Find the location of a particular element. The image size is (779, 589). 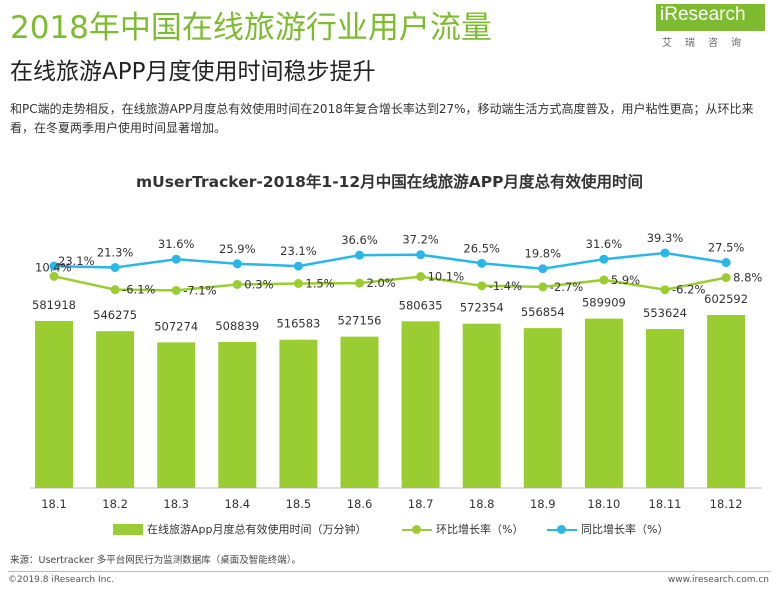

x-tick-label: 18.6 is located at coordinates (360, 504).